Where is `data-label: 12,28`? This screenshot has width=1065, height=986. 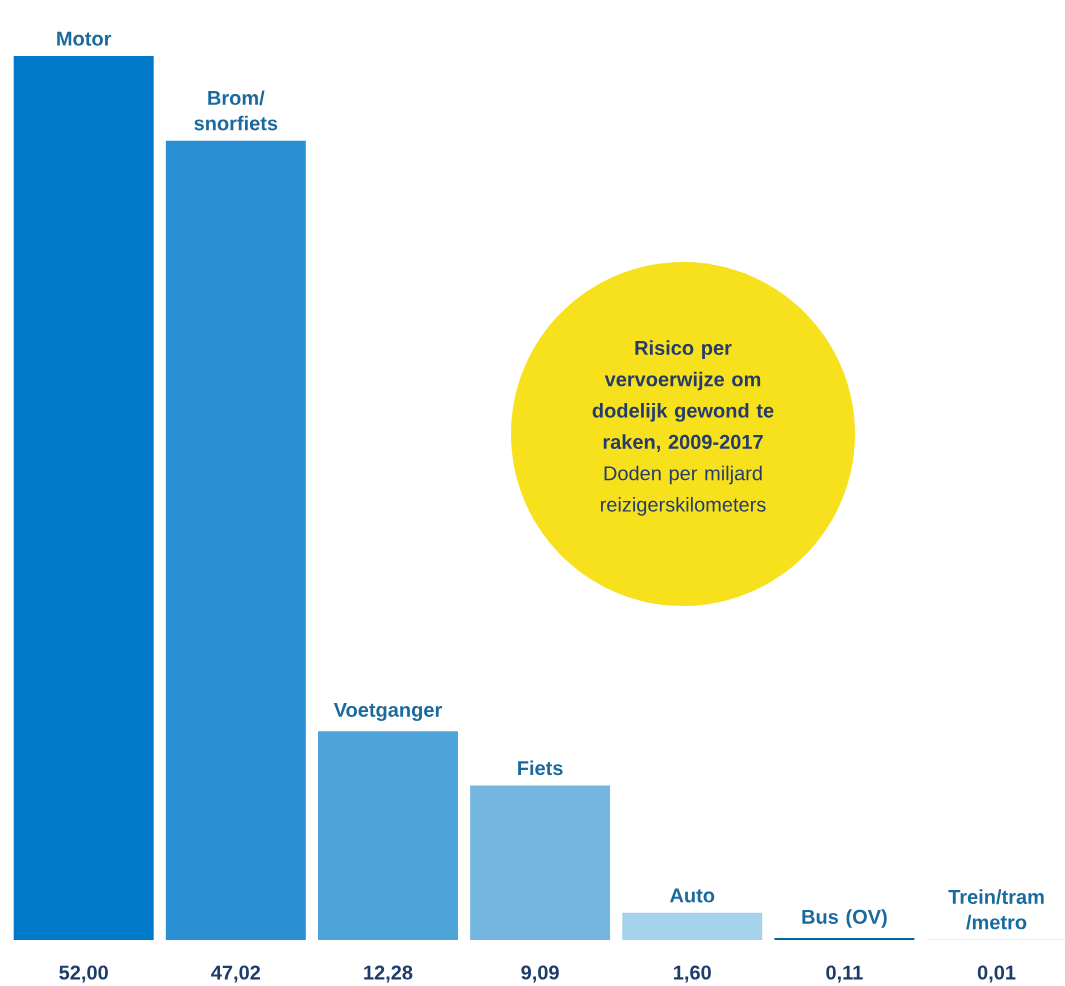
data-label: 12,28 is located at coordinates (388, 974).